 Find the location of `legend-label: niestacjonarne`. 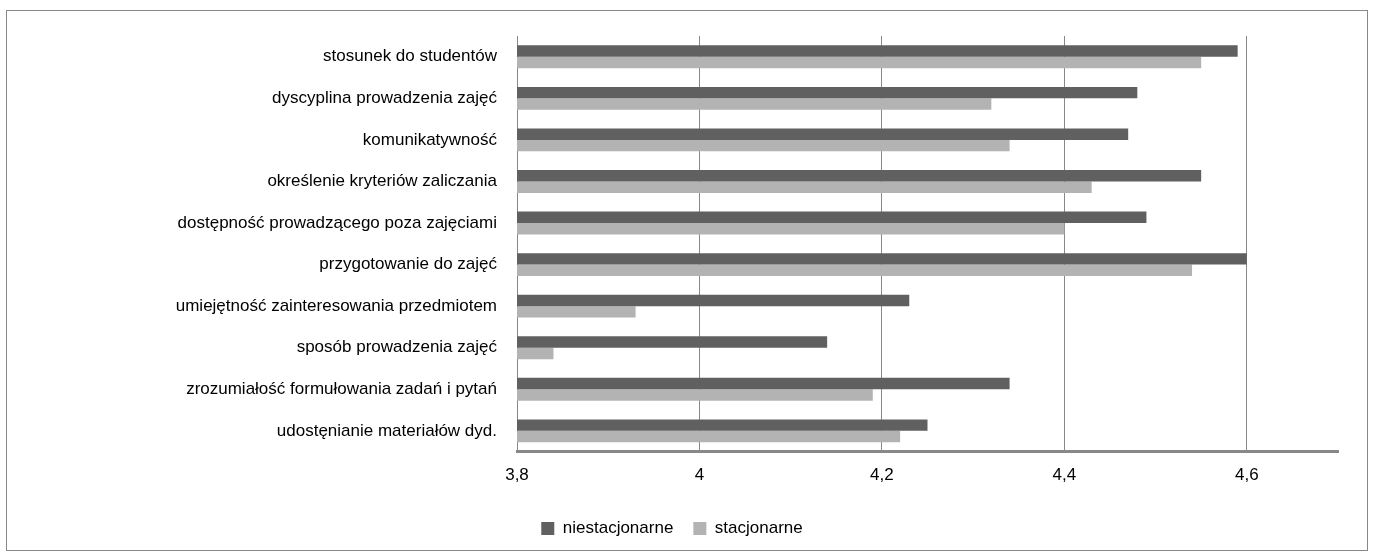

legend-label: niestacjonarne is located at coordinates (618, 528).